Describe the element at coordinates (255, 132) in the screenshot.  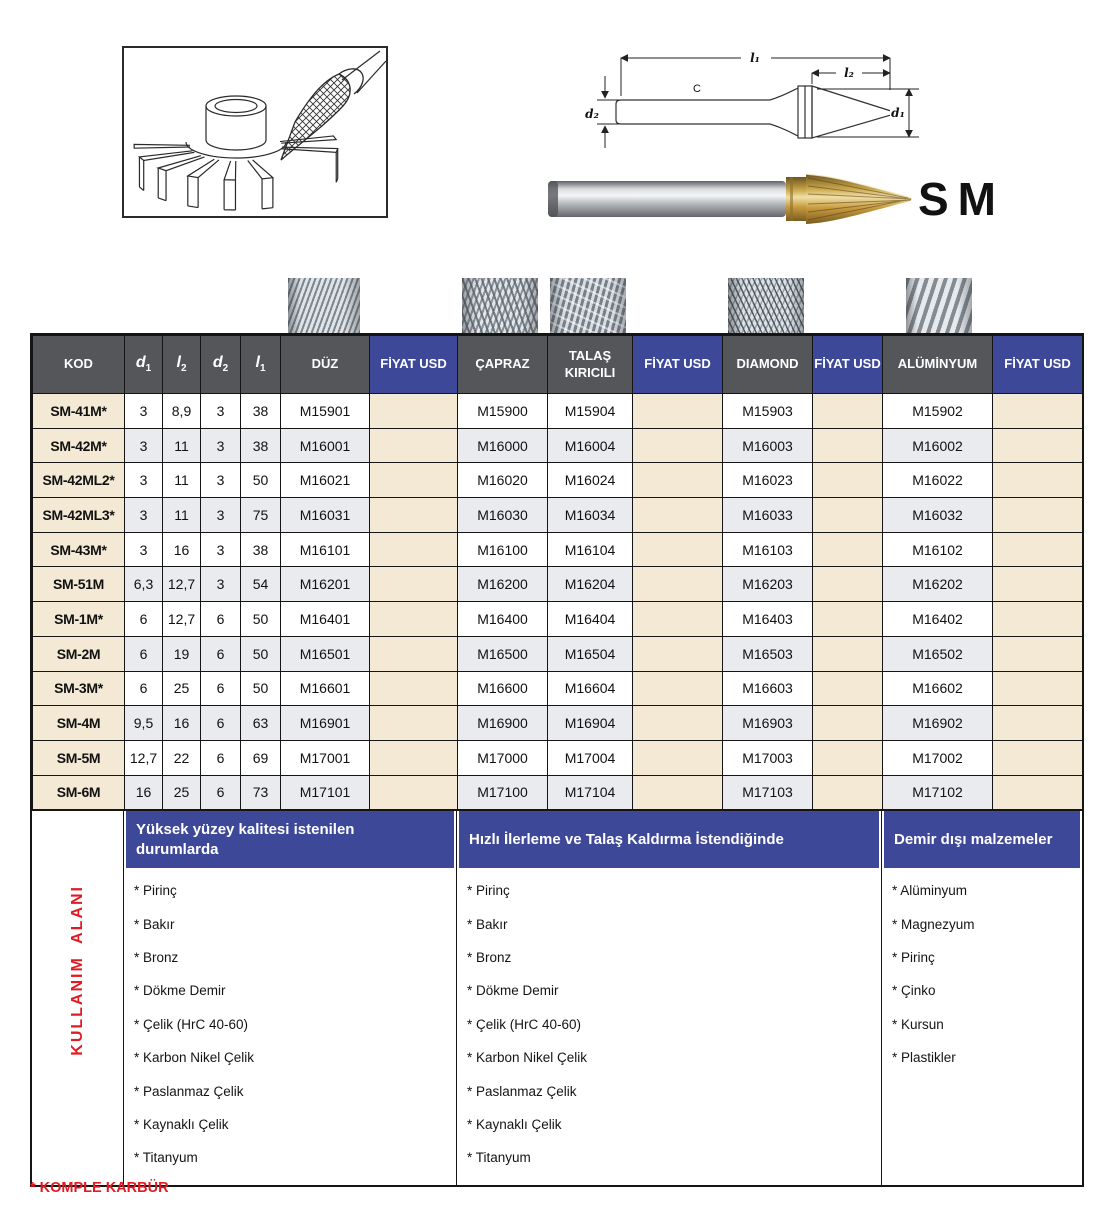
I see `application-illustration` at that location.